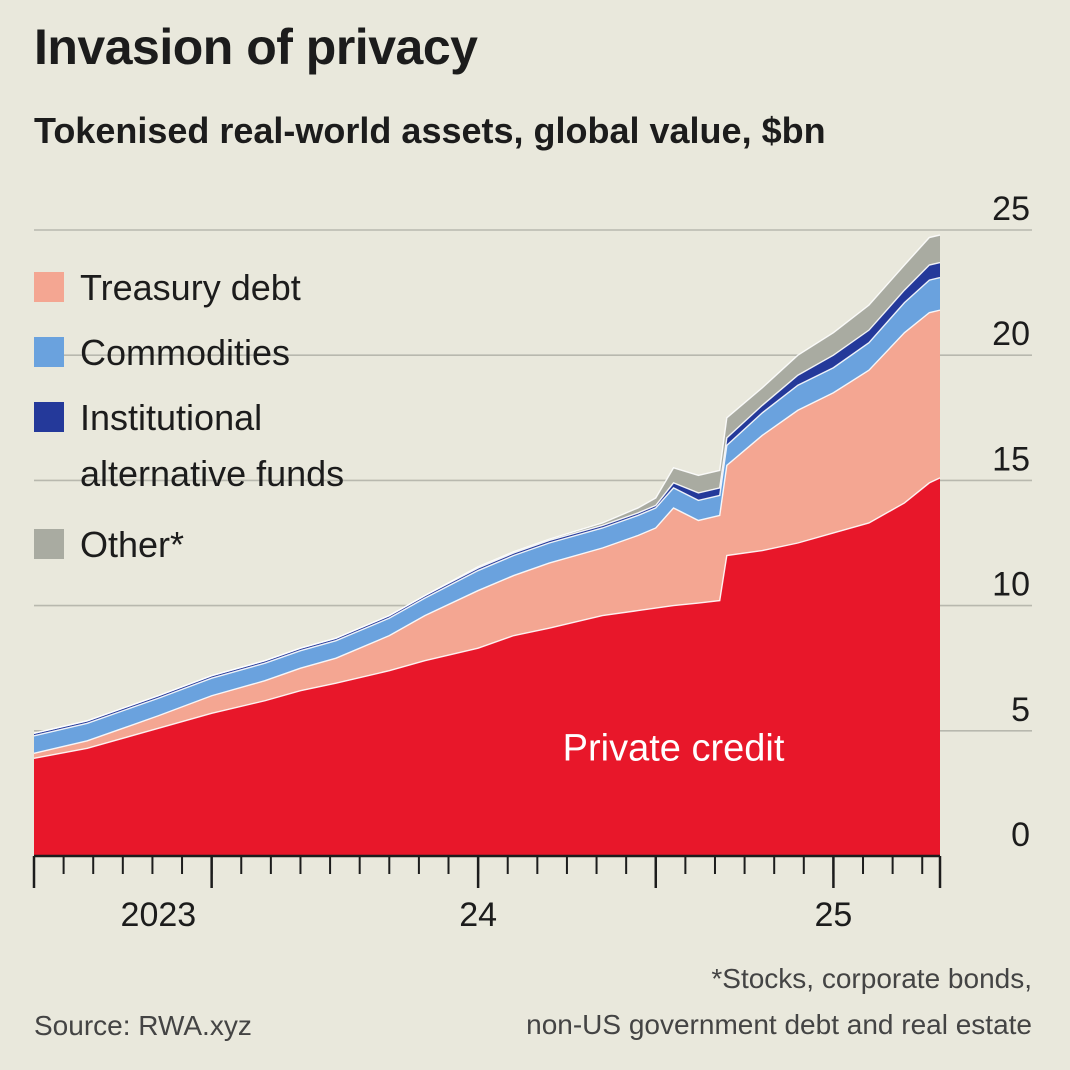 The width and height of the screenshot is (1070, 1070). What do you see at coordinates (185, 352) in the screenshot?
I see `legend-label-2: Commodities` at bounding box center [185, 352].